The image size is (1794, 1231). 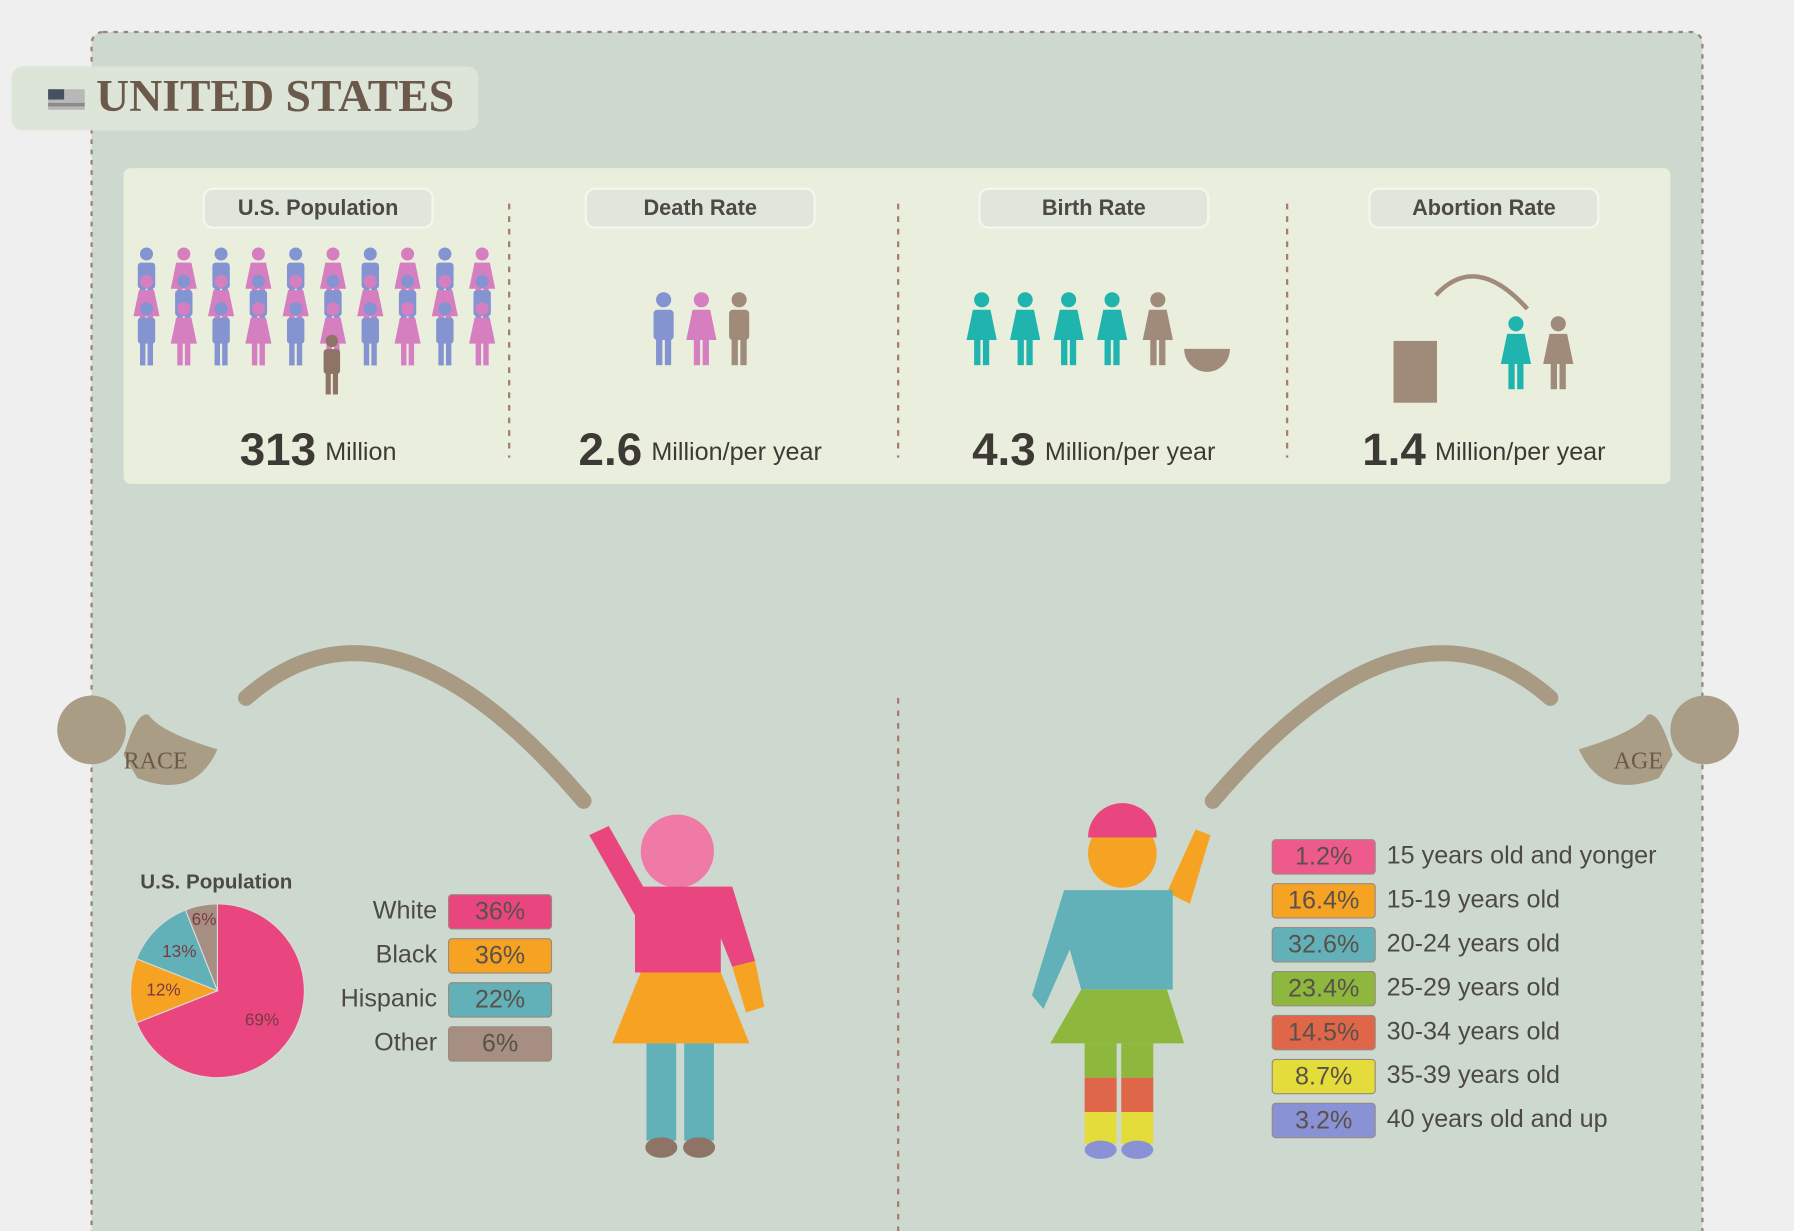 What do you see at coordinates (699, 207) in the screenshot?
I see `stat-label: Death Rate` at bounding box center [699, 207].